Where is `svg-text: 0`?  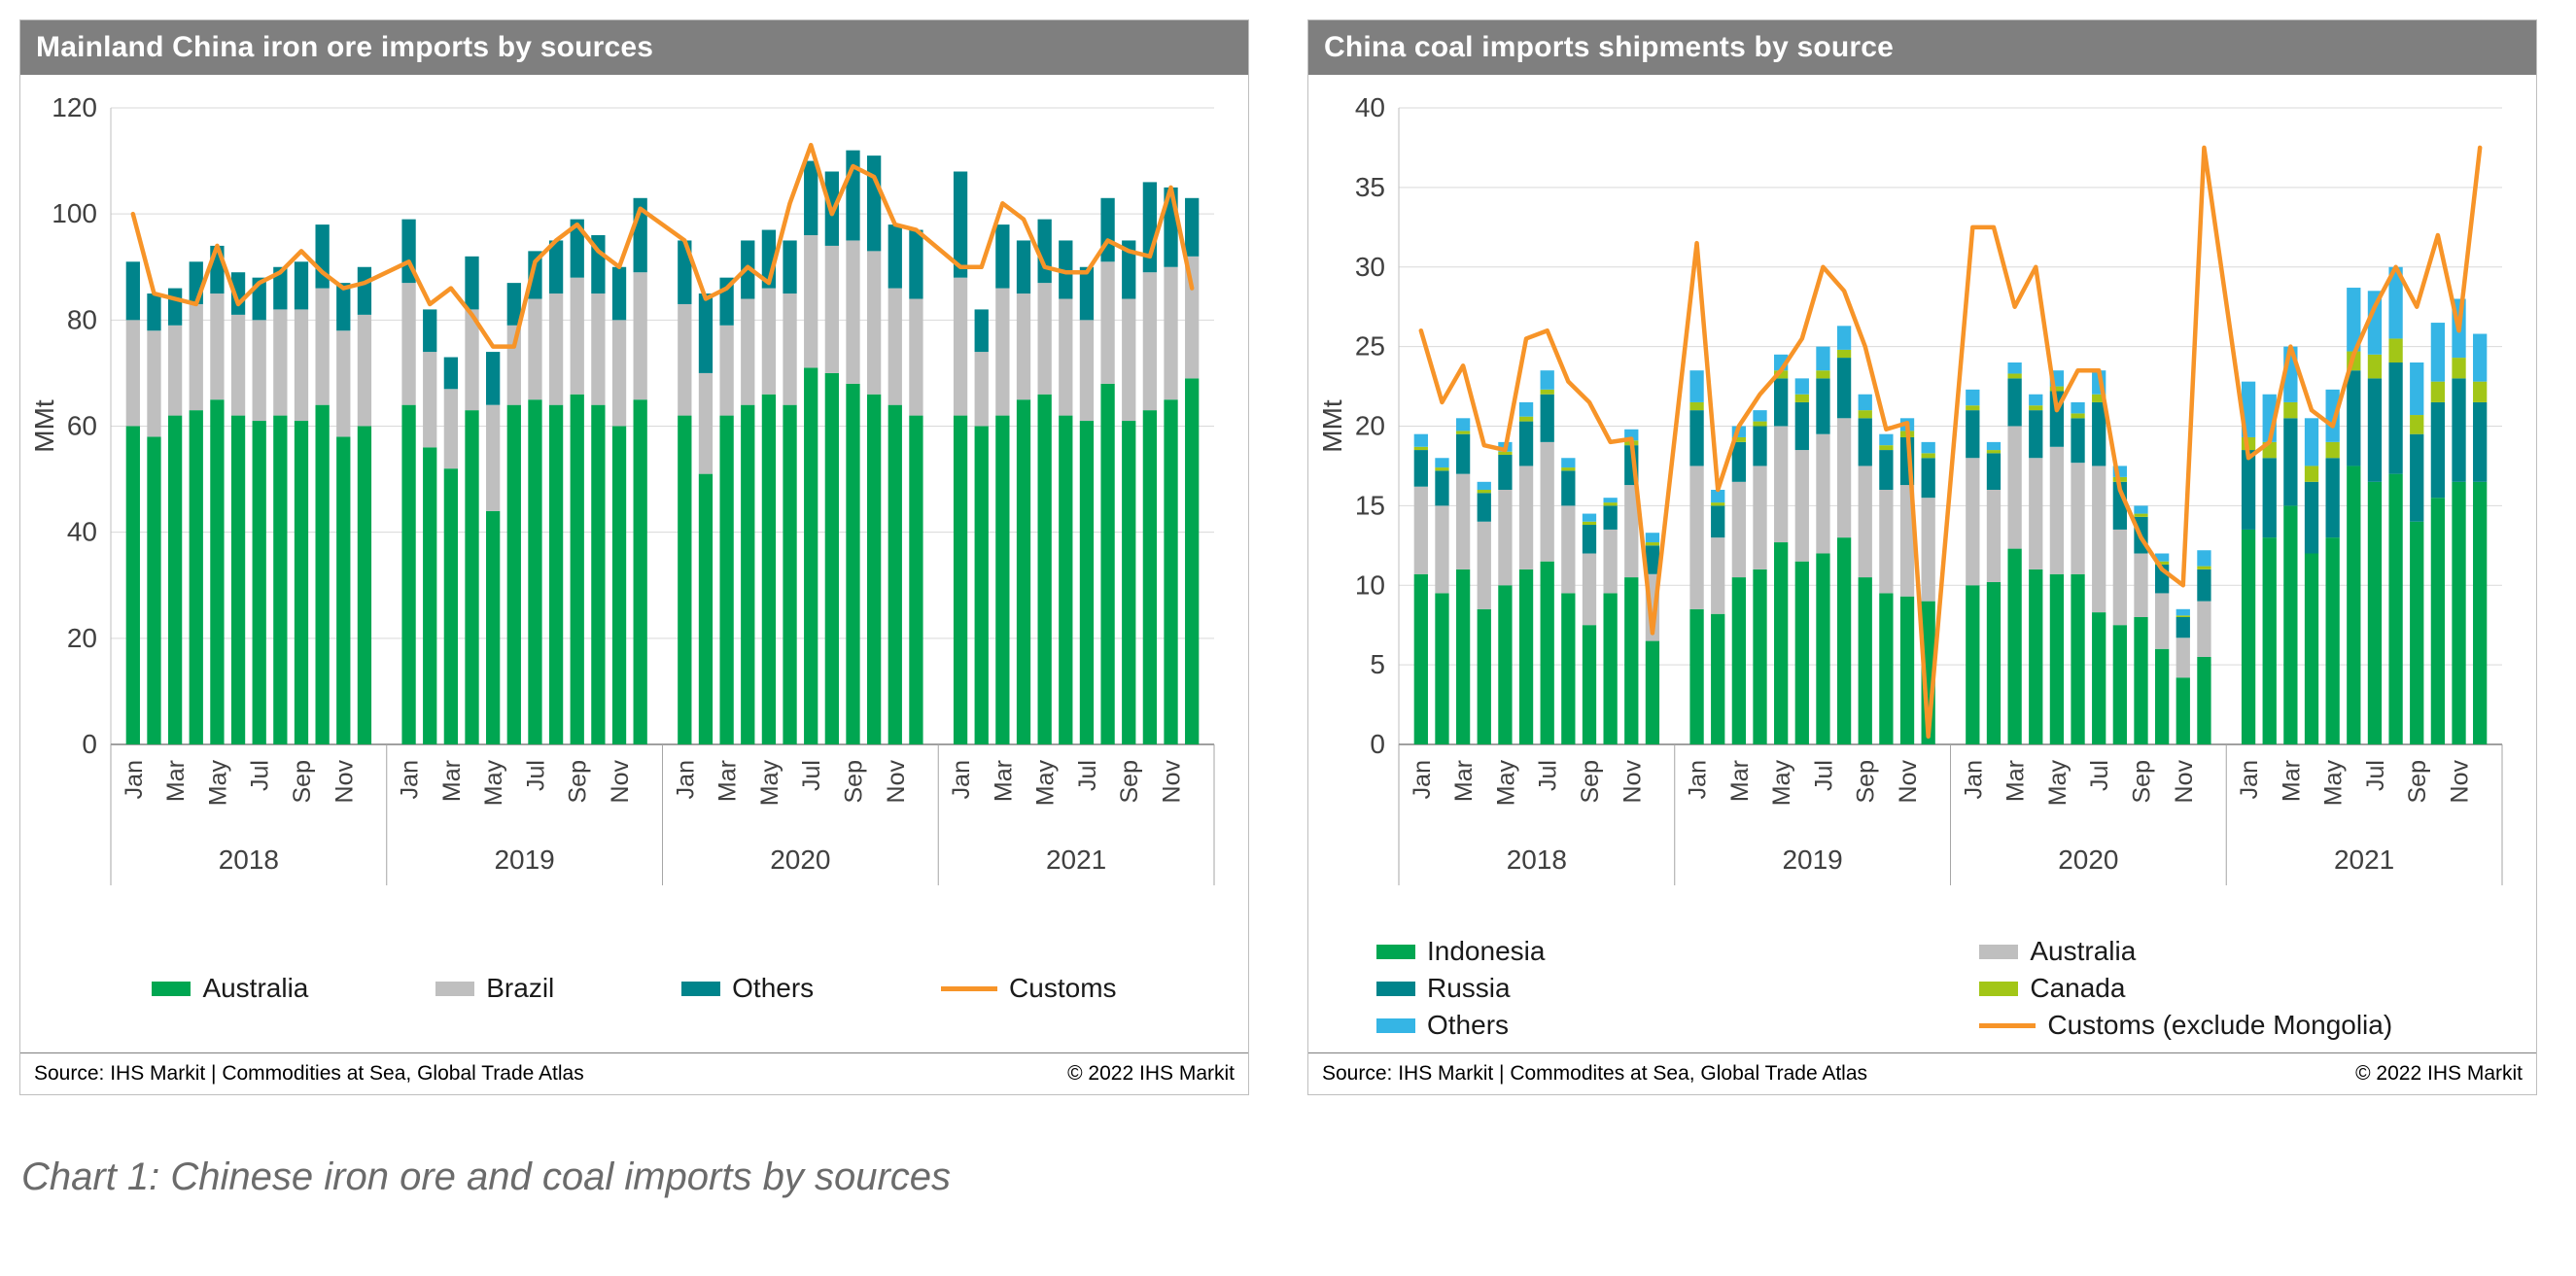 svg-text: 0 is located at coordinates (1377, 744).